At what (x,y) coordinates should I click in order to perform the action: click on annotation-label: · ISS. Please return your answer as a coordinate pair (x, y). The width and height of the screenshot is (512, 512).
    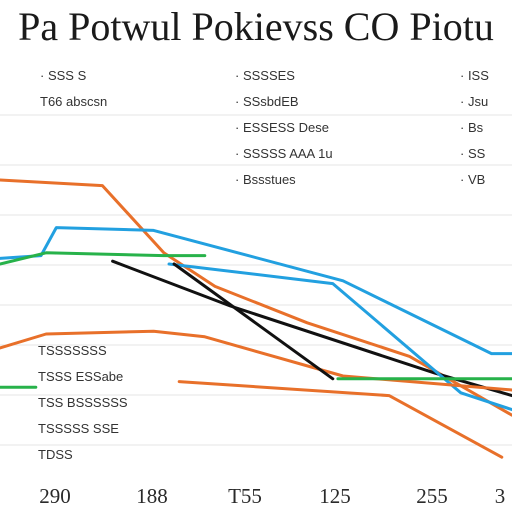
    Looking at the image, I should click on (474, 75).